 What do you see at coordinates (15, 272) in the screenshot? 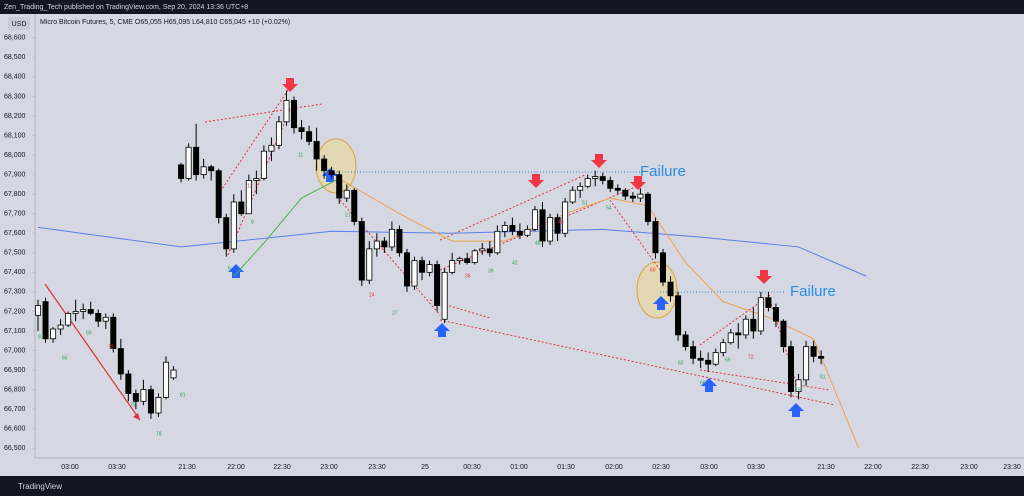
I see `y-tick-label: 67,400` at bounding box center [15, 272].